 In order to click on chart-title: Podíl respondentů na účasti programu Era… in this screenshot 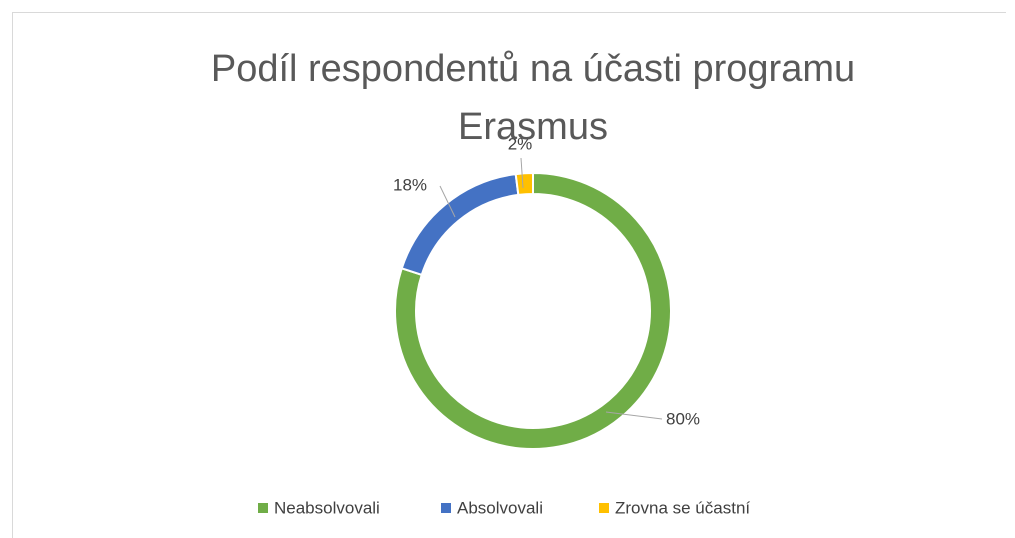, I will do `click(533, 98)`.